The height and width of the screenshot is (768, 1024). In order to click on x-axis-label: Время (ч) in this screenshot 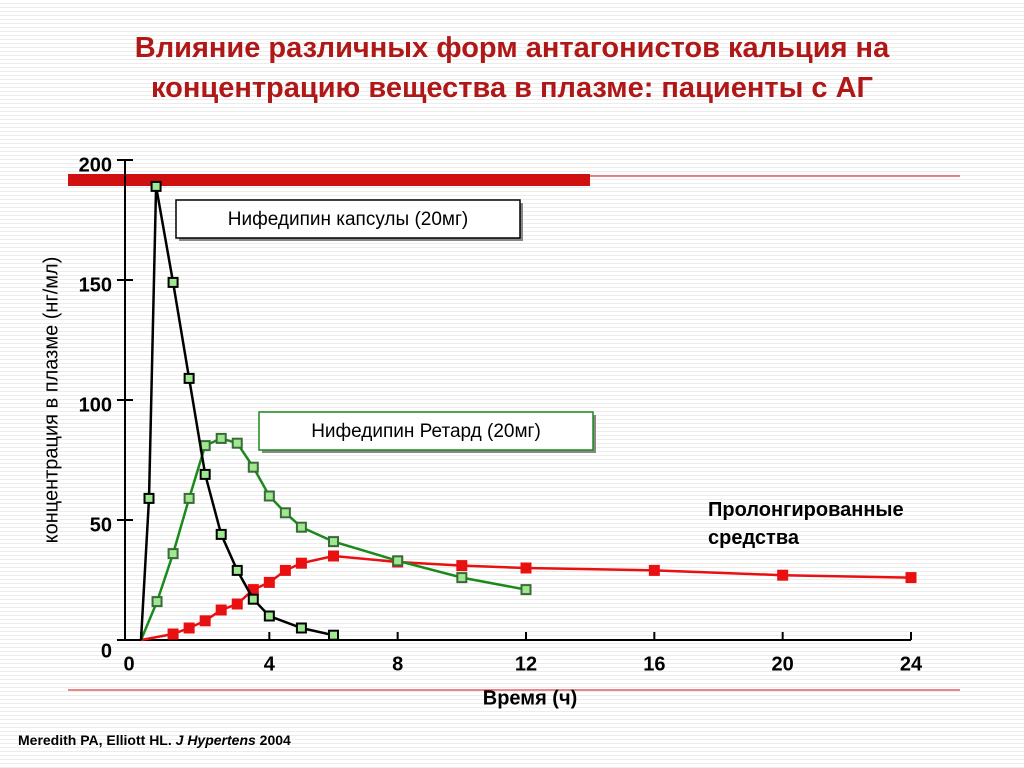, I will do `click(530, 698)`.